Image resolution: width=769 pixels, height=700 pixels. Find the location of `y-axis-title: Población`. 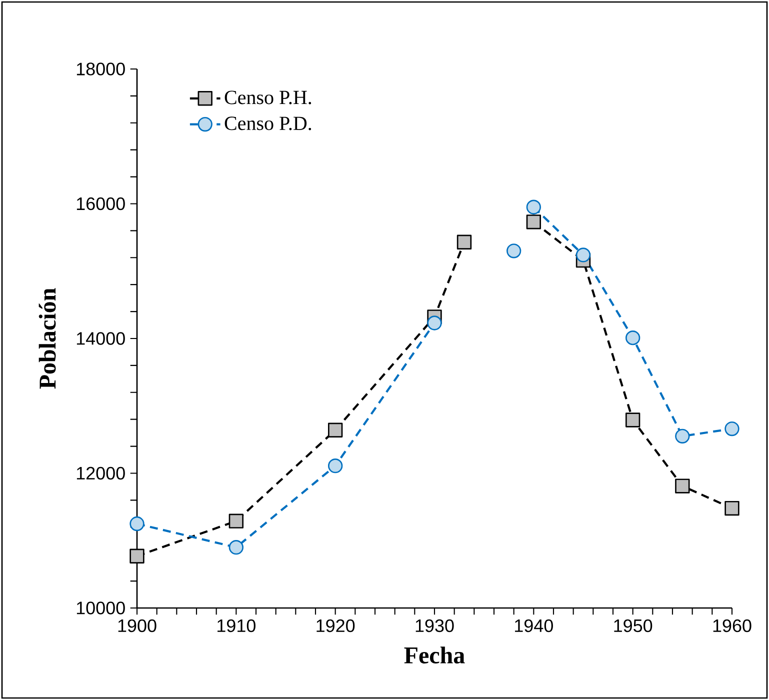

y-axis-title: Población is located at coordinates (47, 338).